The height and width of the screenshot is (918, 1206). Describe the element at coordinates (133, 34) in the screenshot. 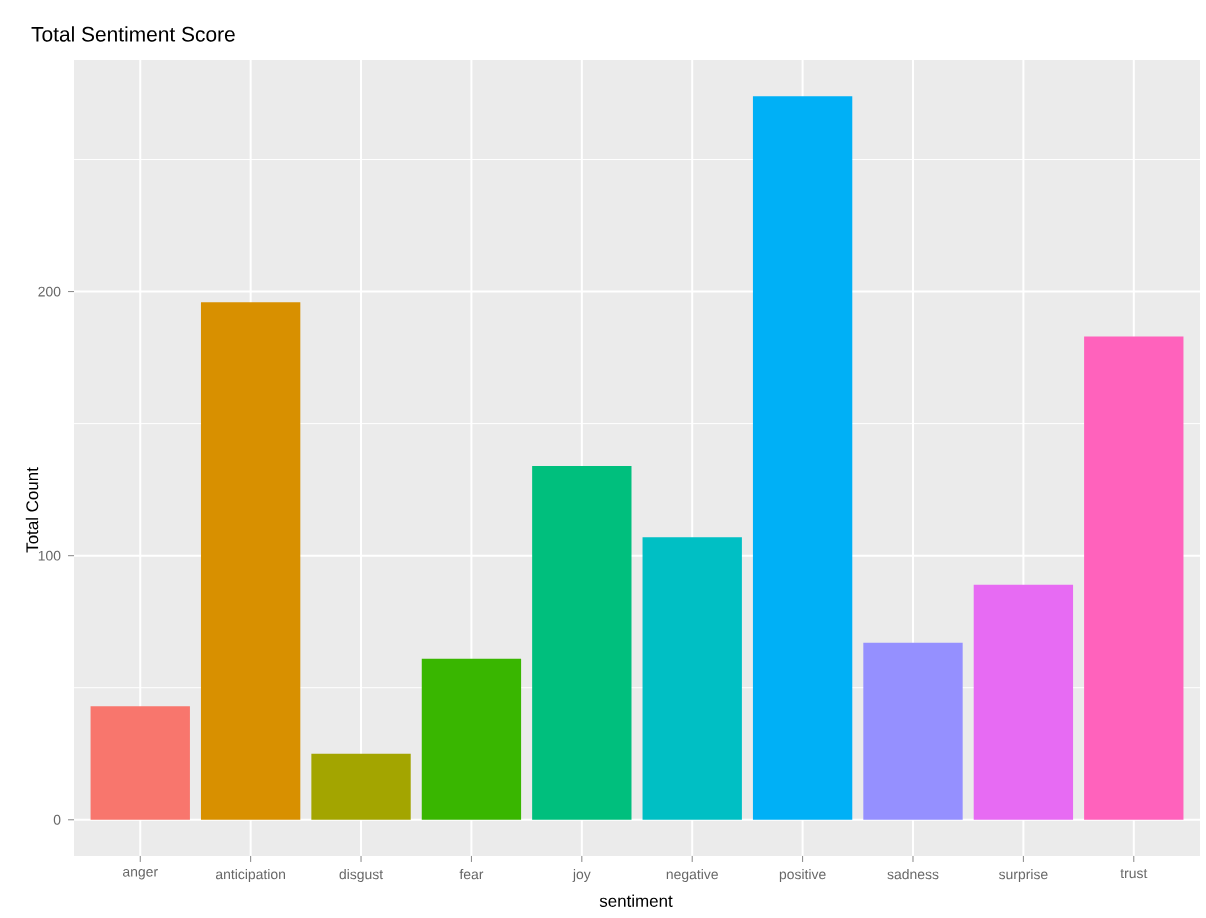

I see `chart-title: Total Sentiment Score` at that location.